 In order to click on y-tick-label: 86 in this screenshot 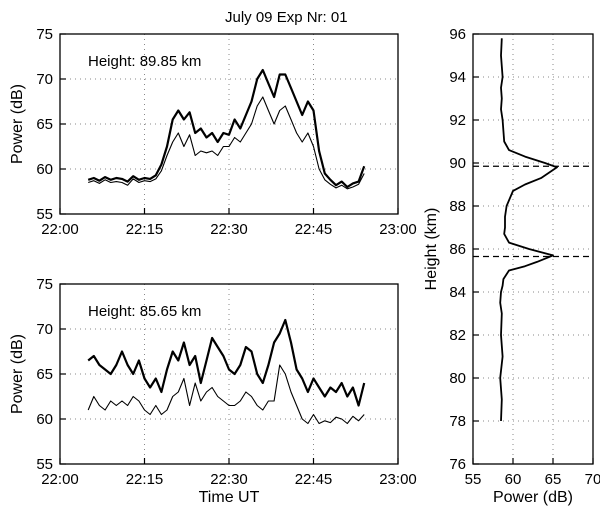, I will do `click(457, 249)`.